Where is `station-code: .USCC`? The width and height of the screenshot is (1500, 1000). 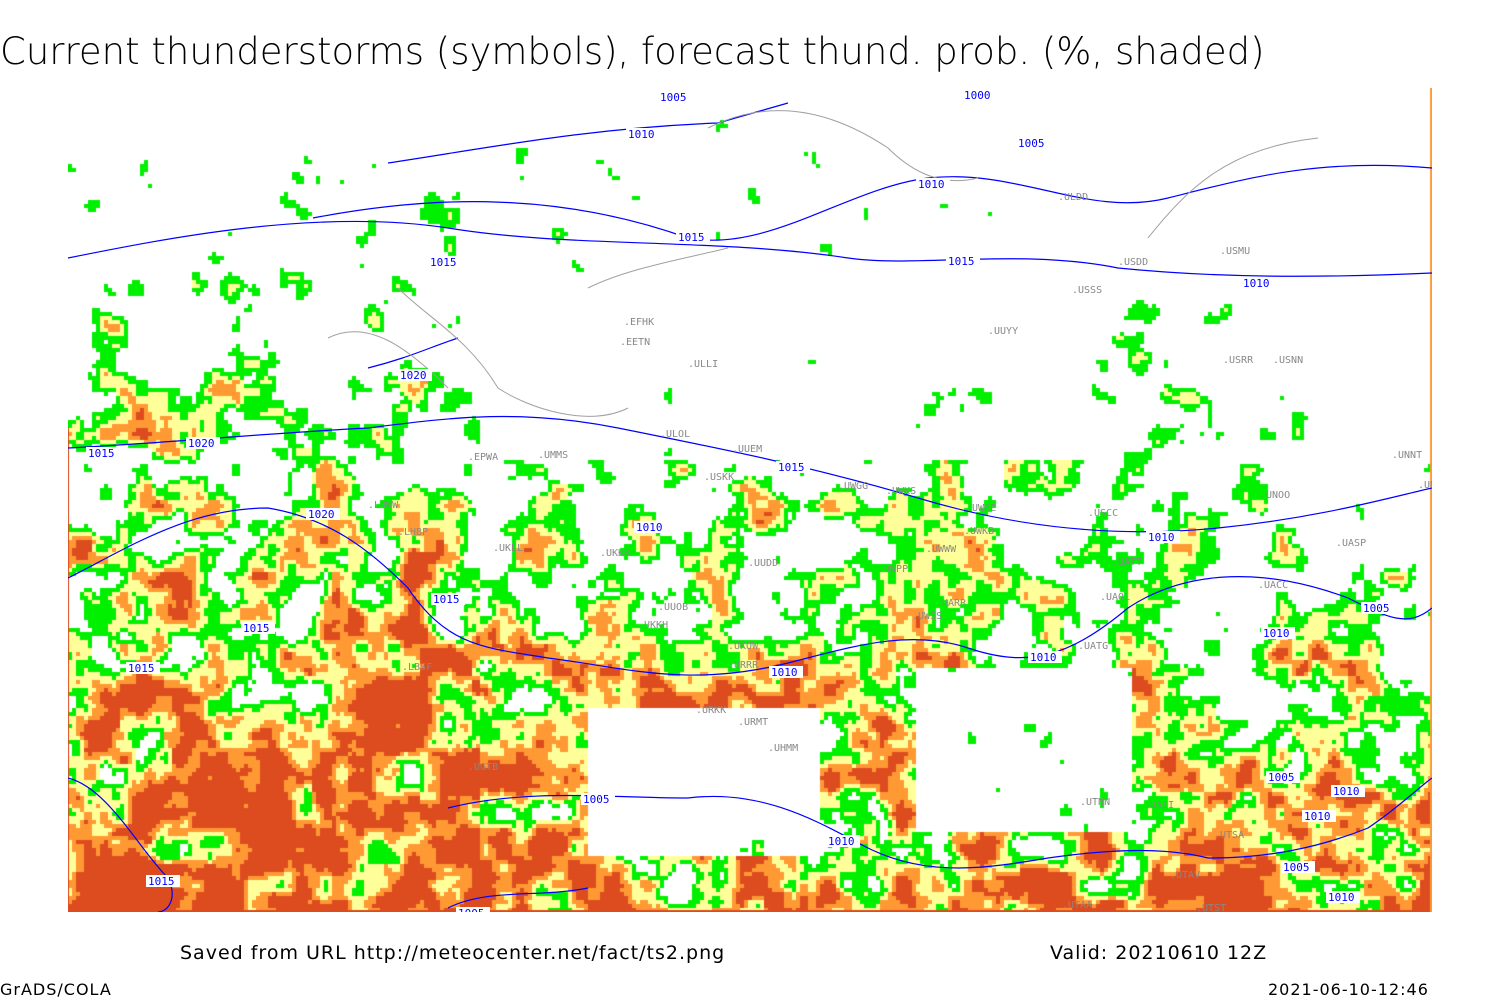
station-code: .USCC is located at coordinates (1103, 513).